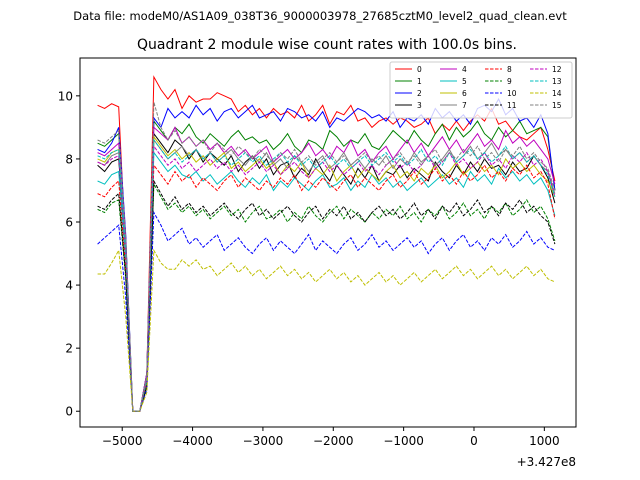  Describe the element at coordinates (69, 349) in the screenshot. I see `y-tick-label: 2` at that location.